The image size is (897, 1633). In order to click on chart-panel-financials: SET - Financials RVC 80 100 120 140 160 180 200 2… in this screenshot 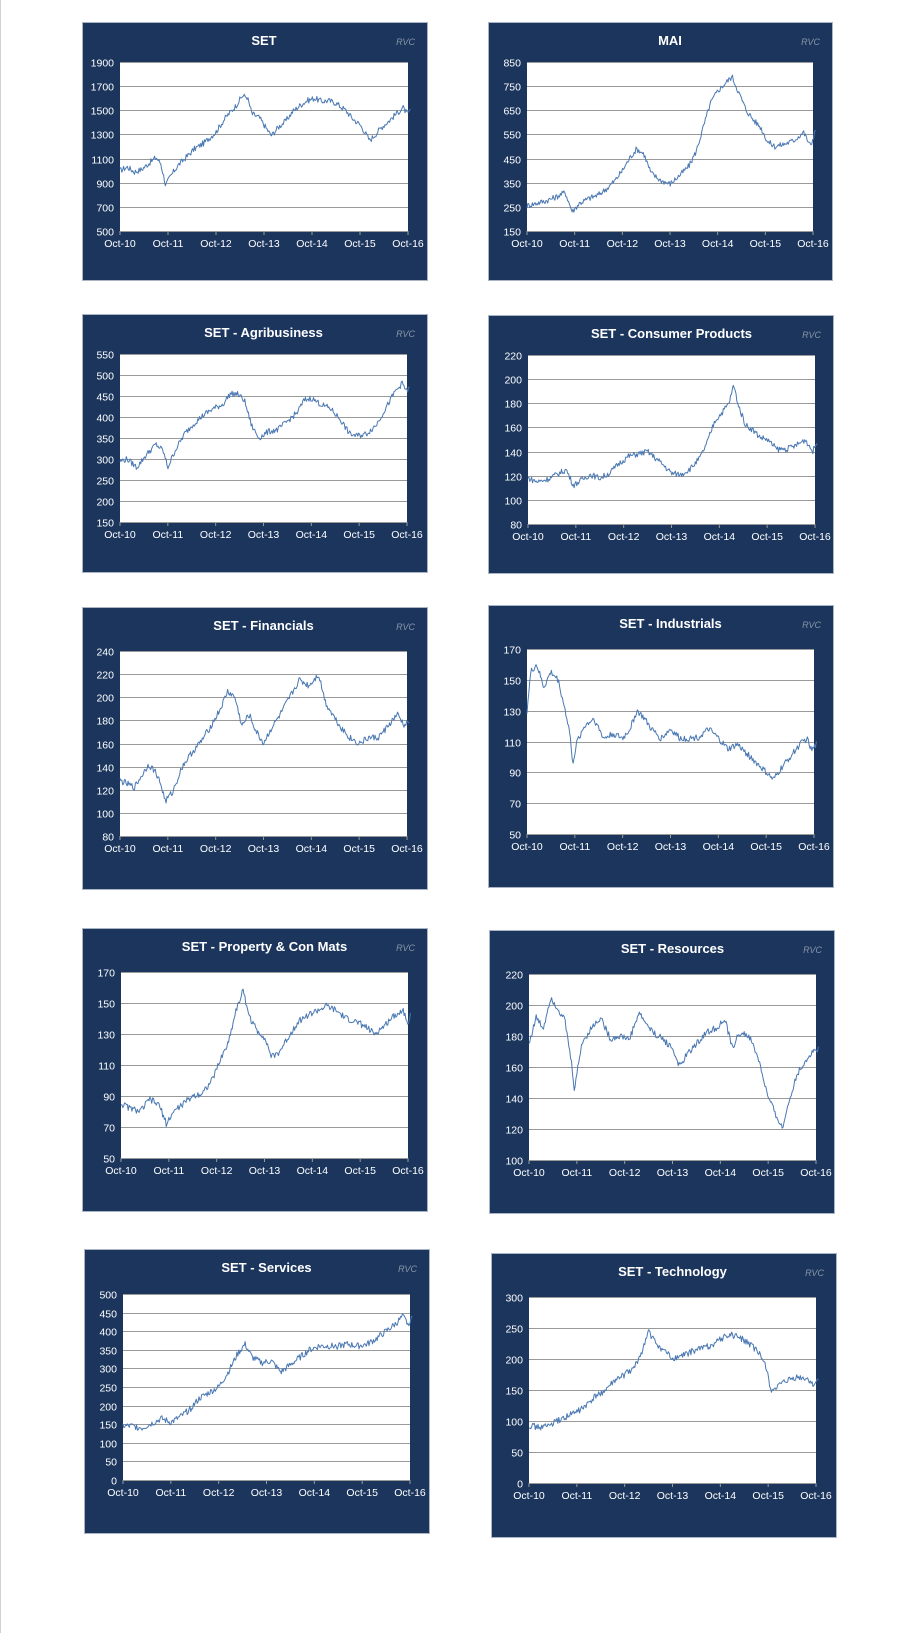, I will do `click(255, 748)`.